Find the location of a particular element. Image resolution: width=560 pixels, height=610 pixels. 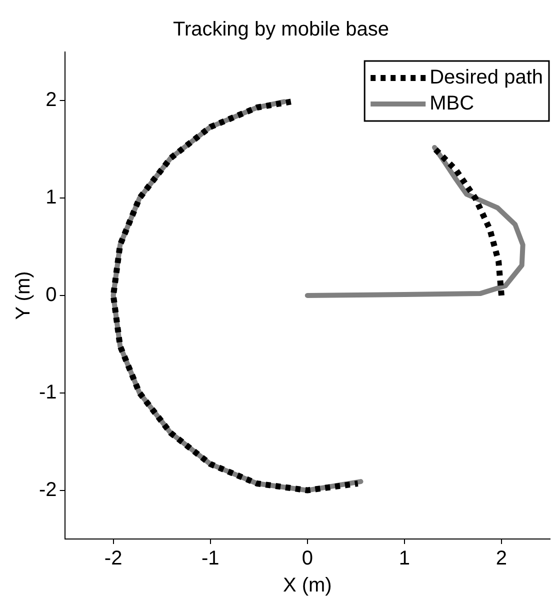

x-axis-title: X (m) is located at coordinates (307, 585).